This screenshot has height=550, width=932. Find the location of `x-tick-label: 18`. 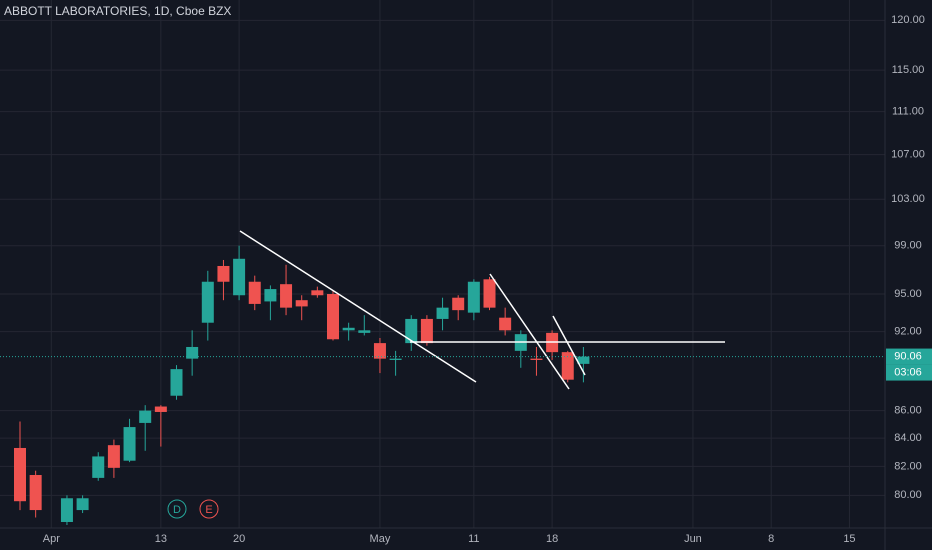

x-tick-label: 18 is located at coordinates (552, 539).